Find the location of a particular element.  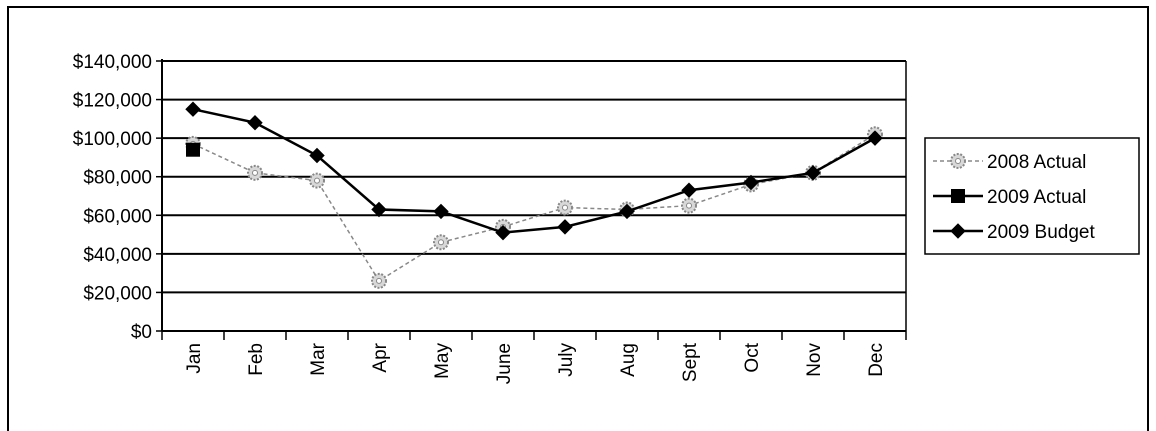

x-tick-label-aug: Aug is located at coordinates (628, 360).